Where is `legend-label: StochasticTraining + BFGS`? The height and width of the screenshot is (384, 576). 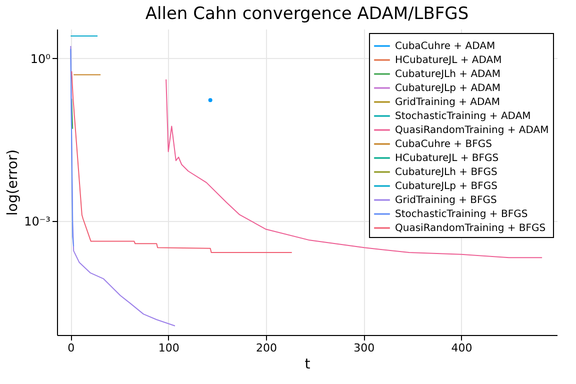
legend-label: StochasticTraining + BFGS is located at coordinates (461, 214).